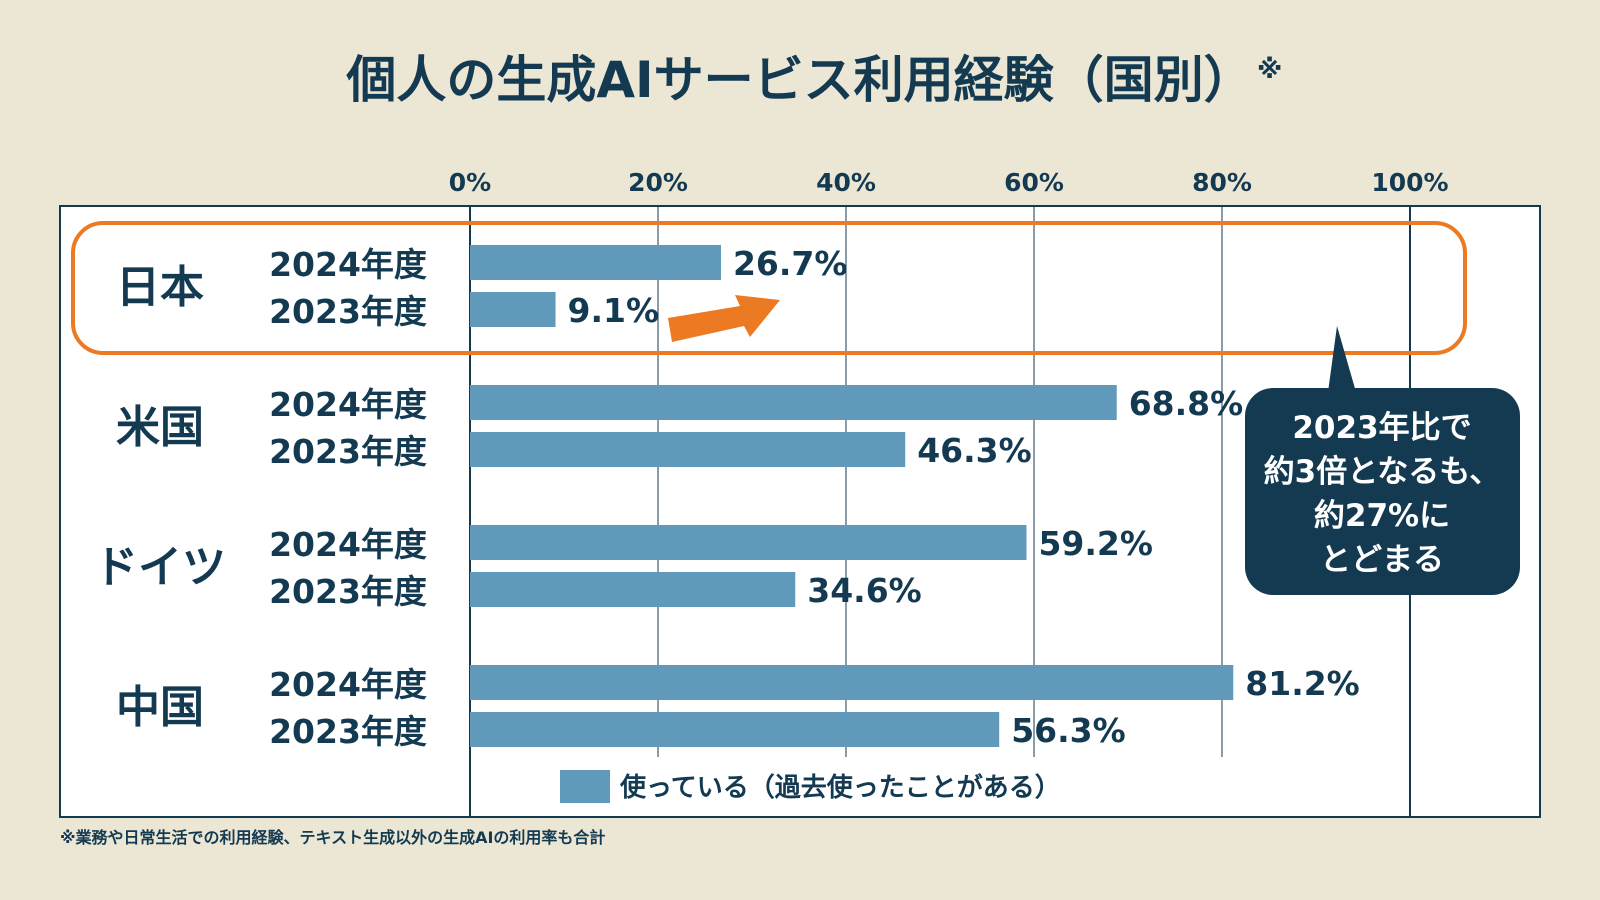 The height and width of the screenshot is (900, 1600). I want to click on value-label-china-2024: 81.2%, so click(1302, 683).